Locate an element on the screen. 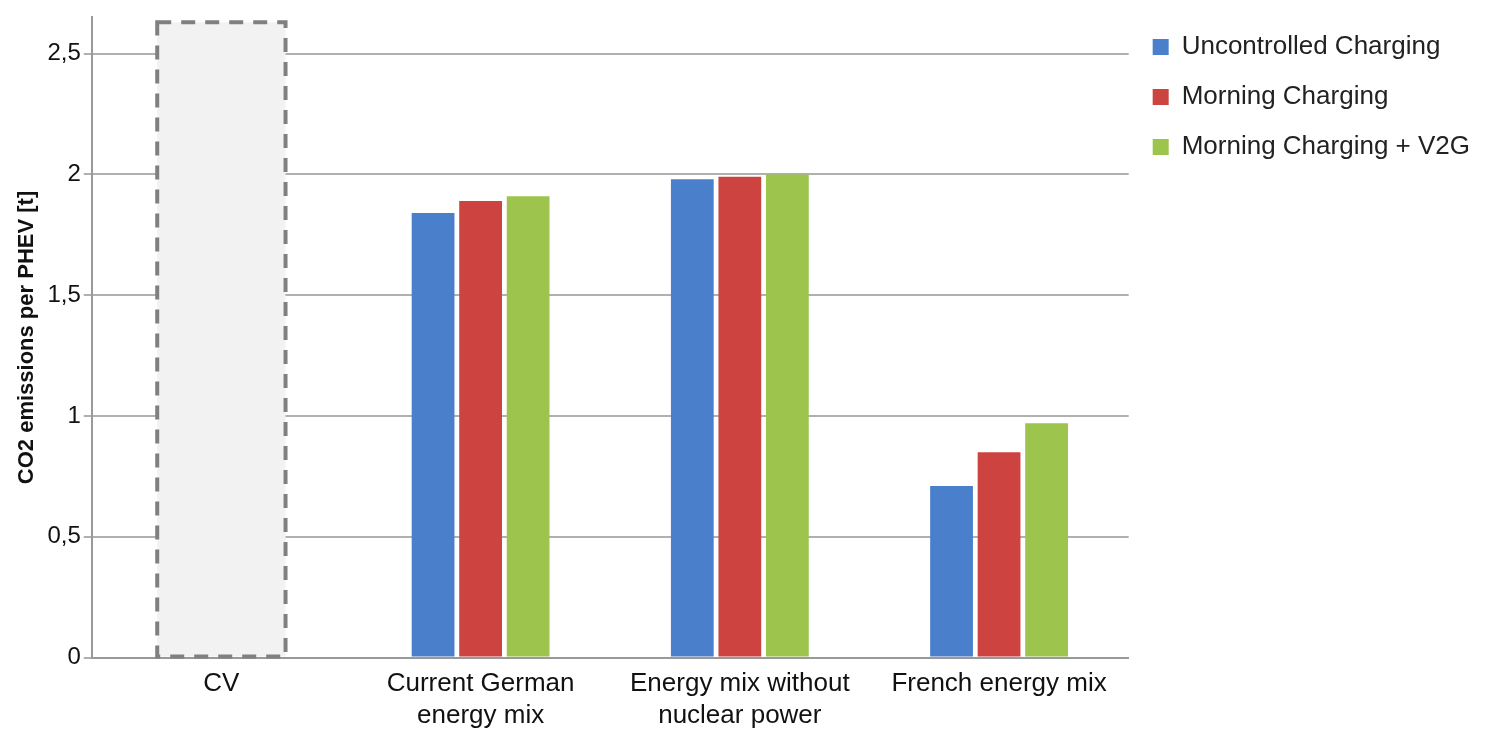 The height and width of the screenshot is (744, 1490). legend-label: Uncontrolled Charging is located at coordinates (1311, 45).